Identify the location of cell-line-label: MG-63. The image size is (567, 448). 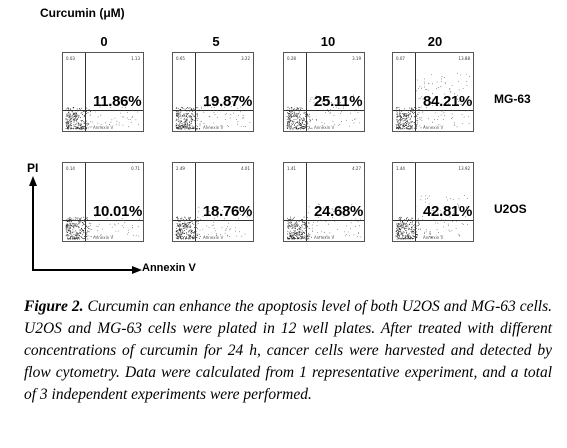
(512, 99).